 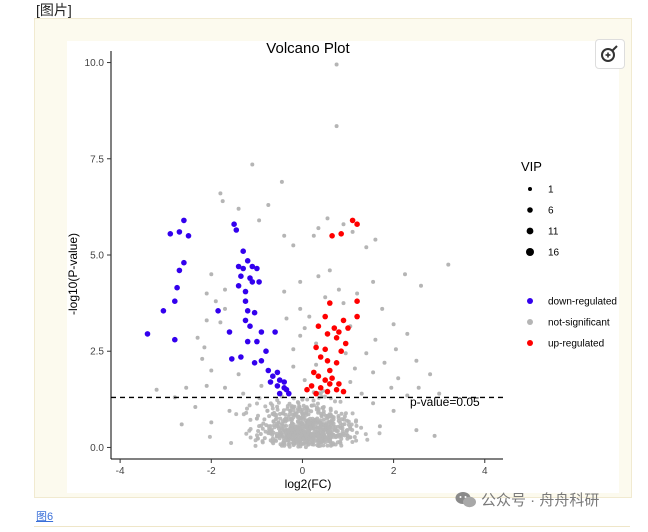 What do you see at coordinates (45, 517) in the screenshot?
I see `figure-caption-link: 图6` at bounding box center [45, 517].